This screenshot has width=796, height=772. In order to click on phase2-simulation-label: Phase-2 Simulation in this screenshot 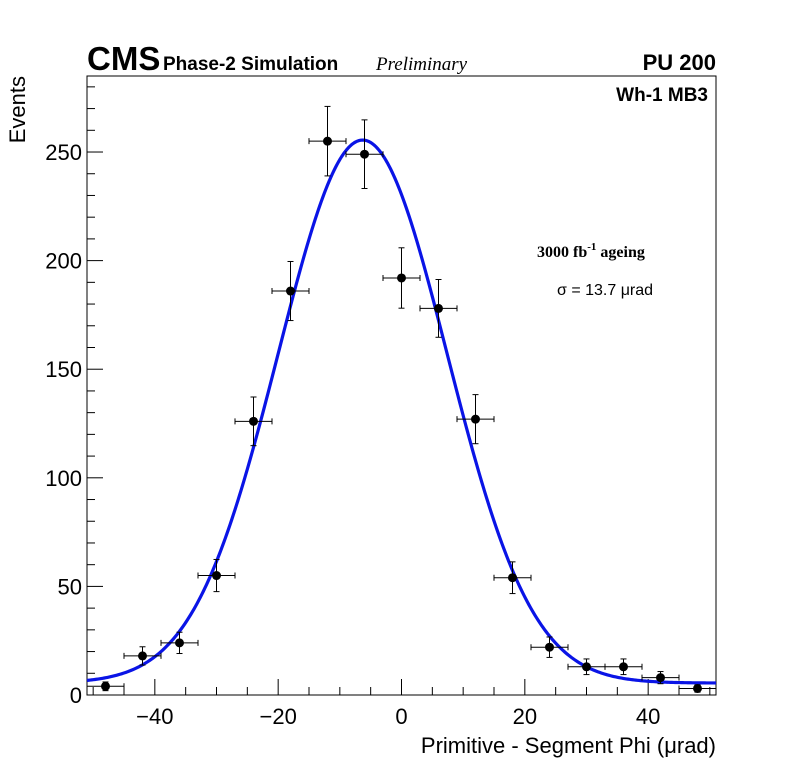, I will do `click(250, 64)`.